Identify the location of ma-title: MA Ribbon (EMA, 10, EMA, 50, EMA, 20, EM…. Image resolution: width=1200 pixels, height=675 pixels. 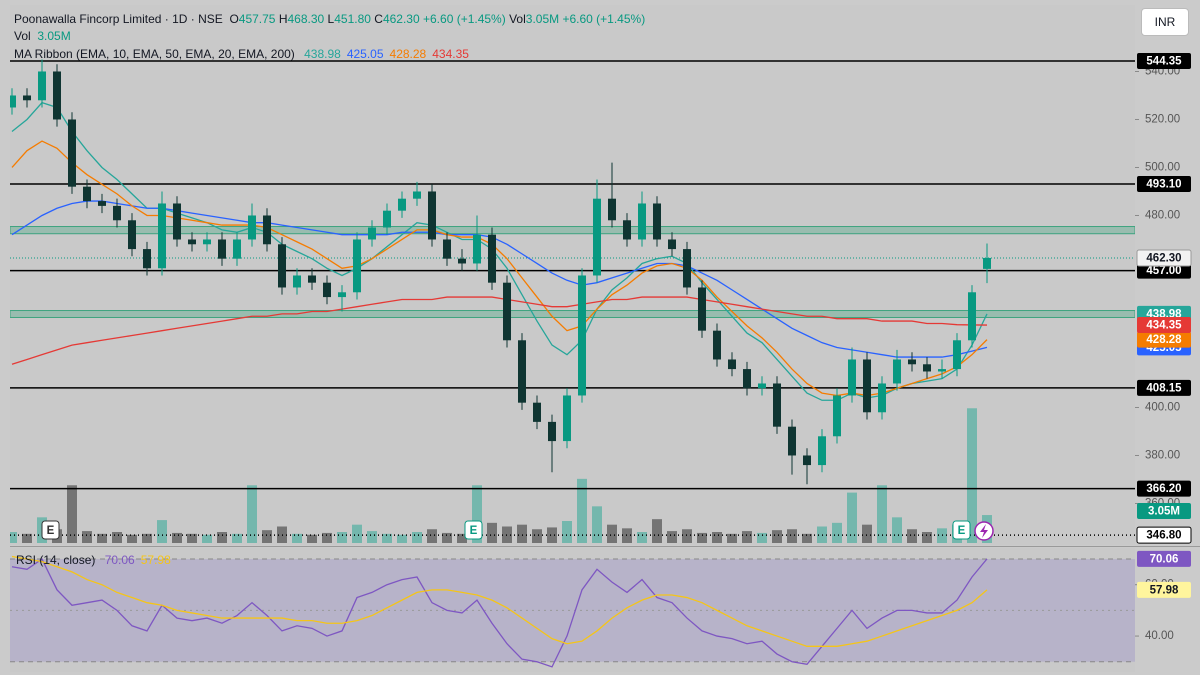
(154, 54).